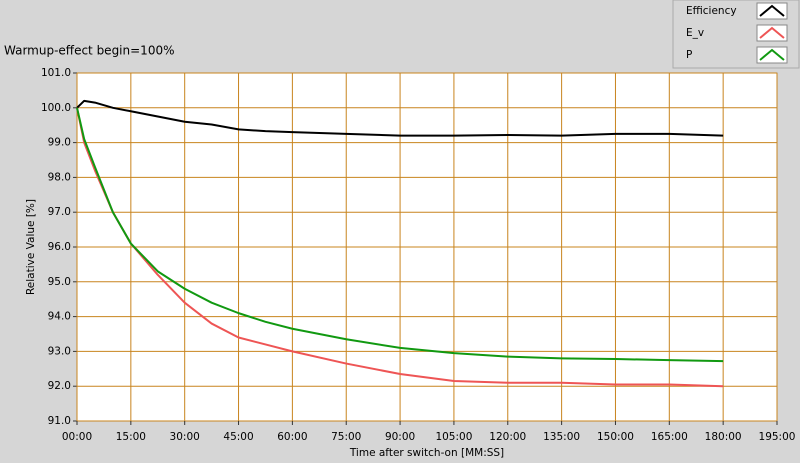 The image size is (800, 463). What do you see at coordinates (59, 177) in the screenshot?
I see `y-tick-label: 98.0` at bounding box center [59, 177].